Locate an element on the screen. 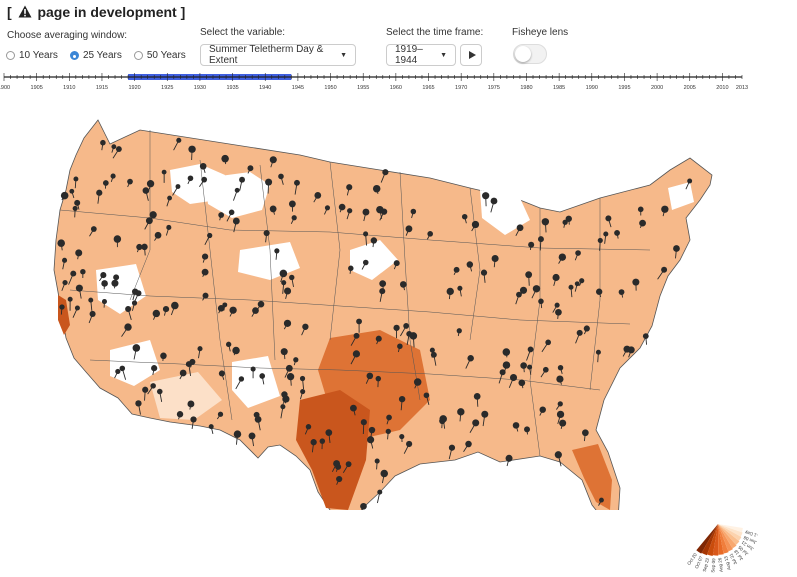  radio-10-years: 10 Years is located at coordinates (32, 55).